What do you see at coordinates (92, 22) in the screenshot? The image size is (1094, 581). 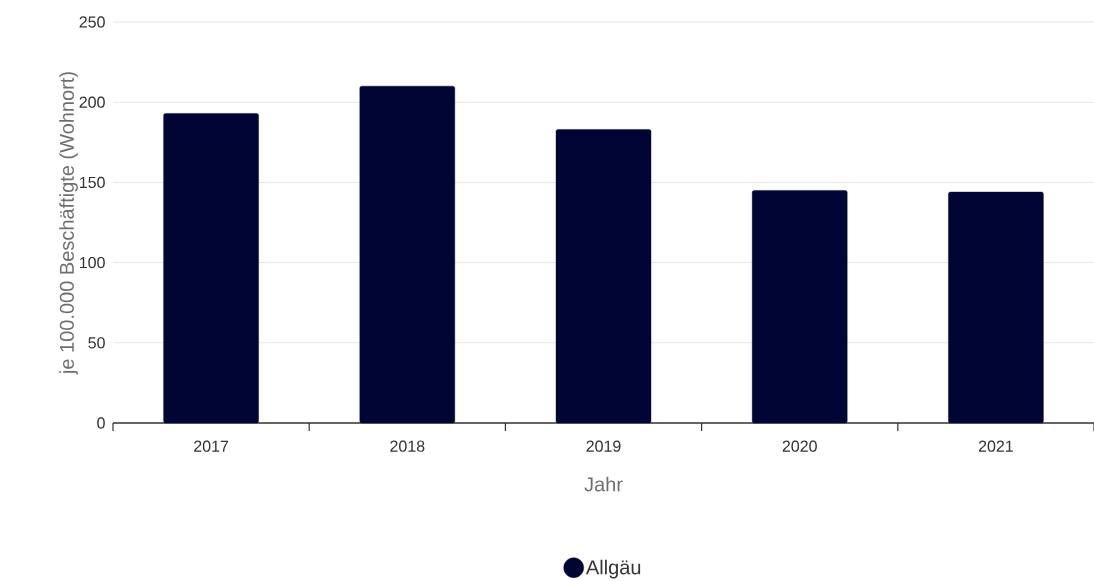 I see `y-tick-label: 250` at bounding box center [92, 22].